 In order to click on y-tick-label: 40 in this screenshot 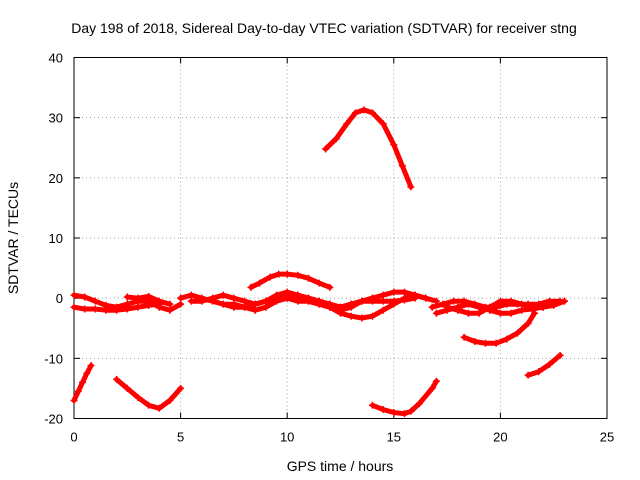, I will do `click(56, 58)`.